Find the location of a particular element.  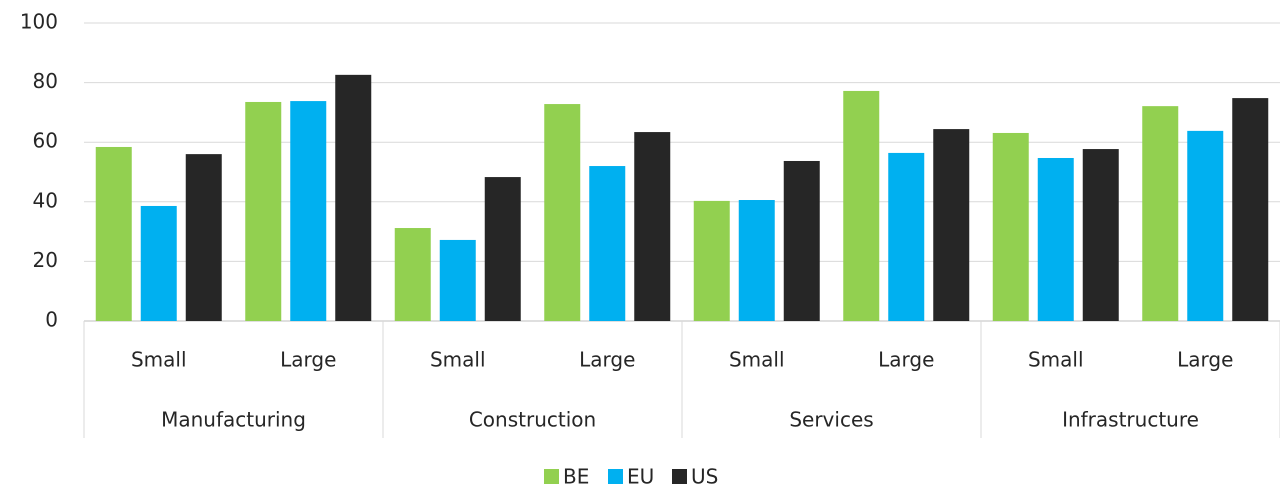

y-tick-label: 20 is located at coordinates (45, 260).